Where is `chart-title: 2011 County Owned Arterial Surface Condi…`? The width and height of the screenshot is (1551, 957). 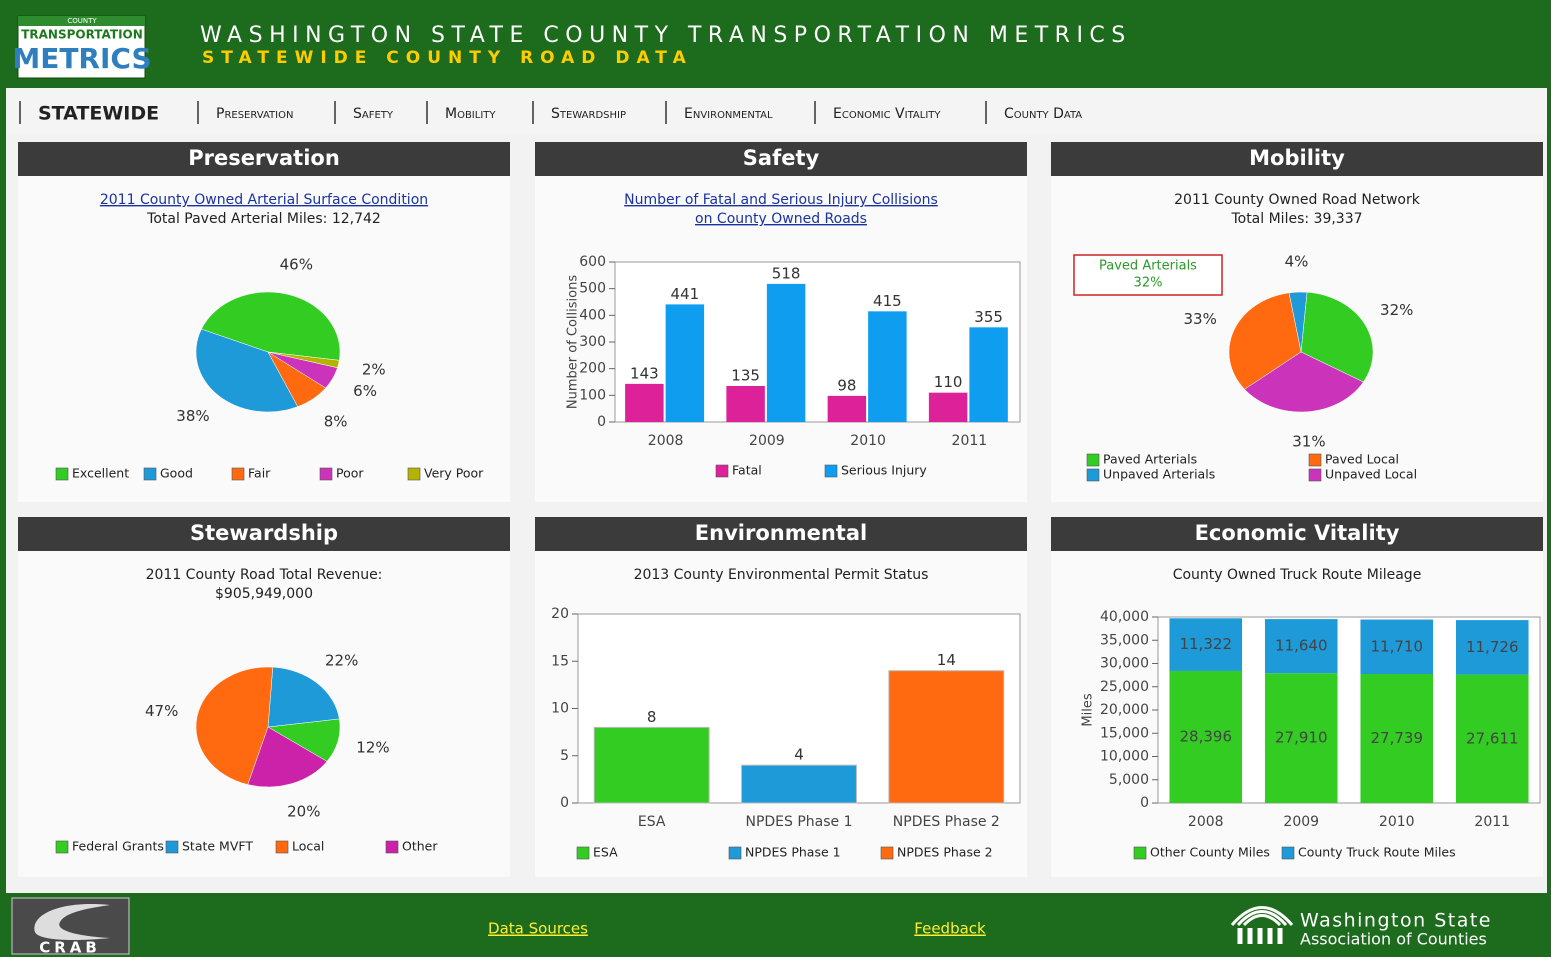
chart-title: 2011 County Owned Arterial Surface Condi… is located at coordinates (264, 200).